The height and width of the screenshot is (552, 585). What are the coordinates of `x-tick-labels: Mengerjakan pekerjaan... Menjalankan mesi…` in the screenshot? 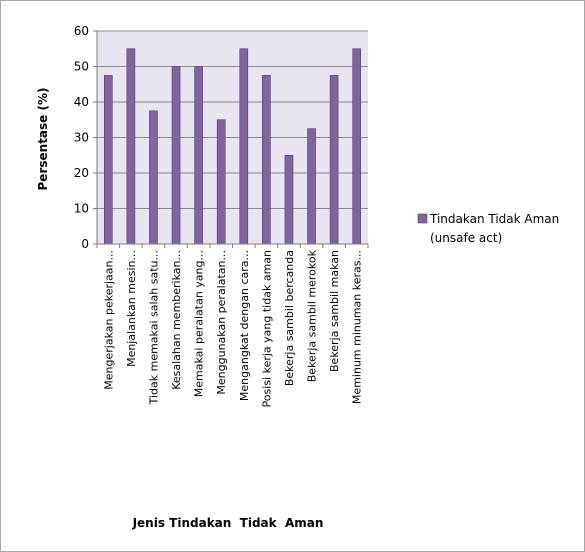 It's located at (232, 325).